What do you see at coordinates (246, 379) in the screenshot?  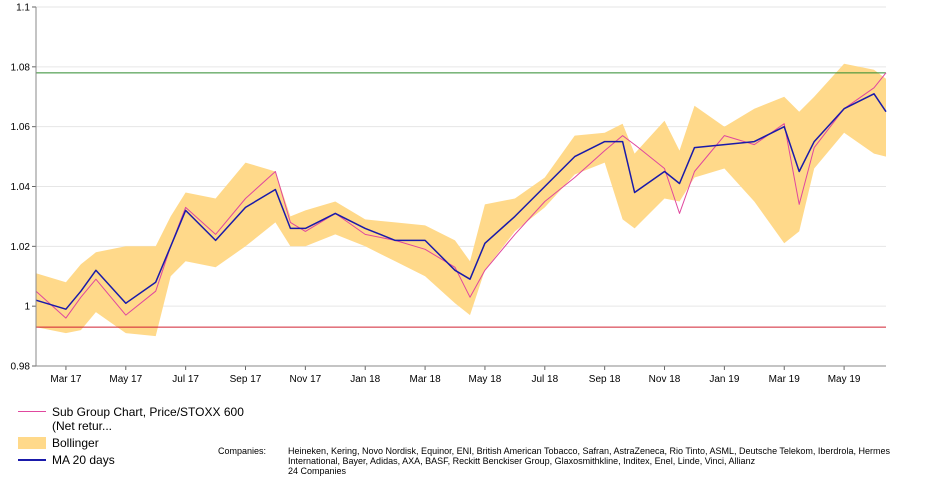 I see `x-tick-label: Sep 17` at bounding box center [246, 379].